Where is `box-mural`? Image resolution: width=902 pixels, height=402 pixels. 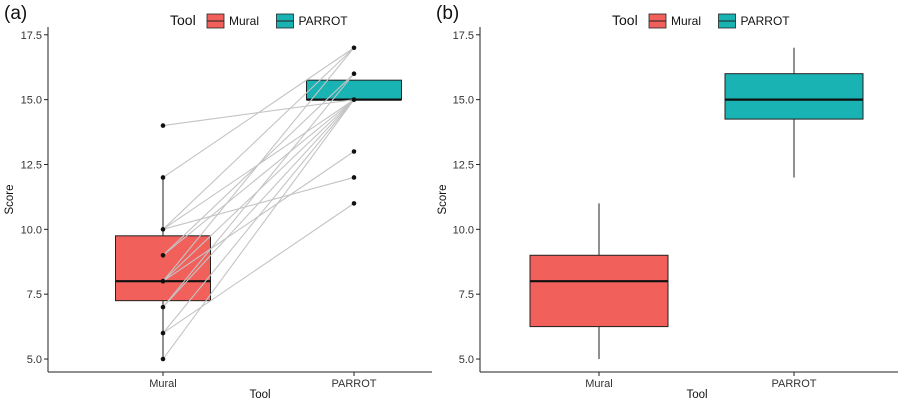 box-mural is located at coordinates (599, 281).